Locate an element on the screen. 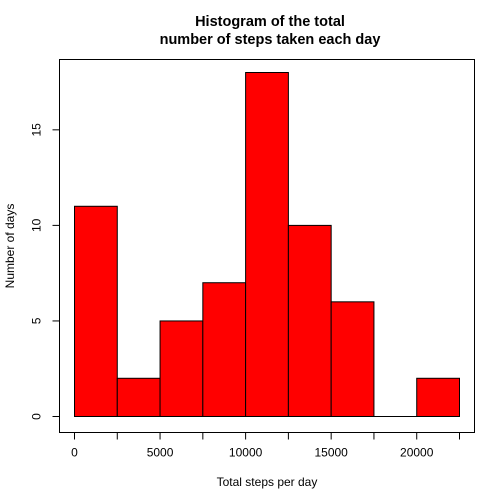 The height and width of the screenshot is (504, 504). y-tick-label-3: 15 is located at coordinates (37, 130).